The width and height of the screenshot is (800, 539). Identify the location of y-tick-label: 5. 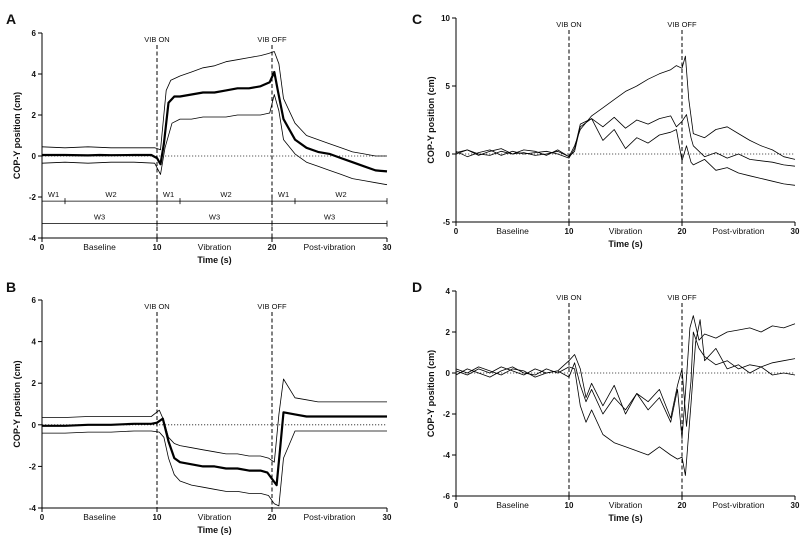
(448, 86).